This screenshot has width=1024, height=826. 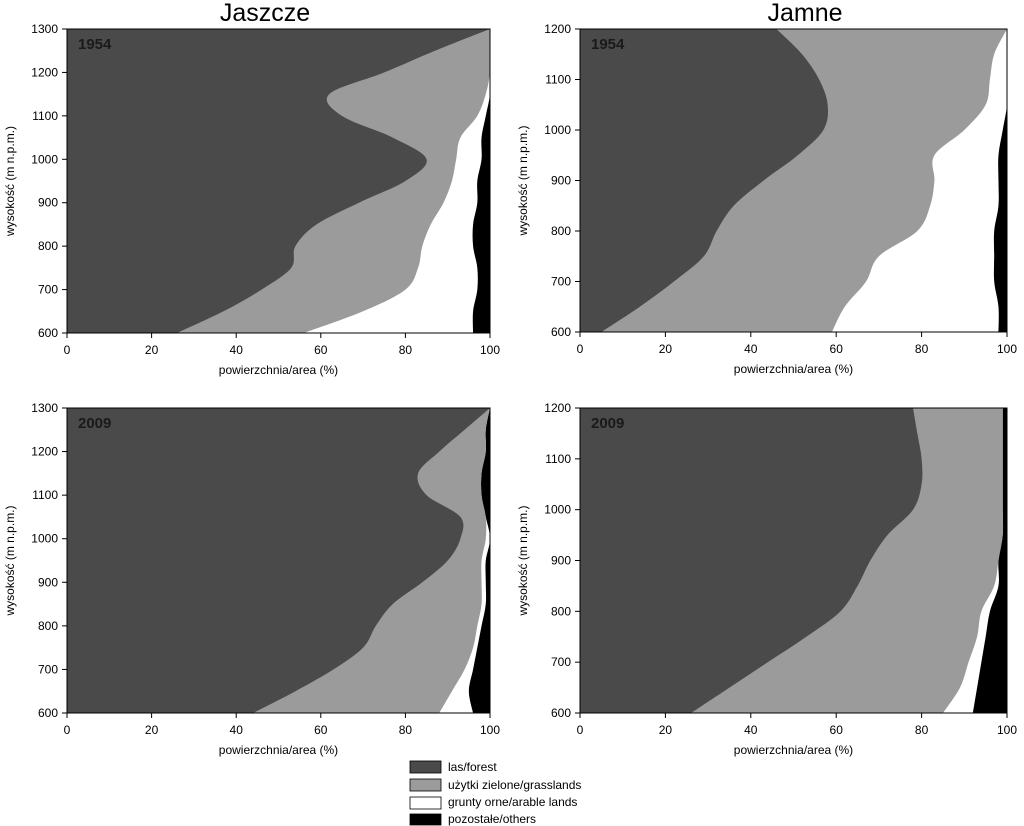 What do you see at coordinates (472, 767) in the screenshot?
I see `legend-label-forest: las/forest` at bounding box center [472, 767].